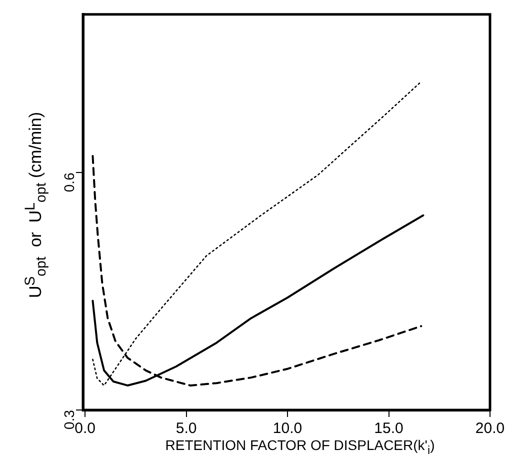 The image size is (516, 466). I want to click on x-tick-label: 15.0, so click(389, 429).